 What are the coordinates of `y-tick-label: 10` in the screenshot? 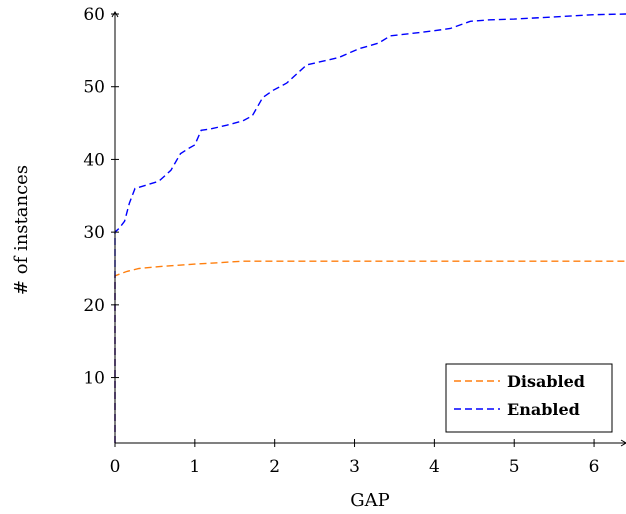 It's located at (94, 379).